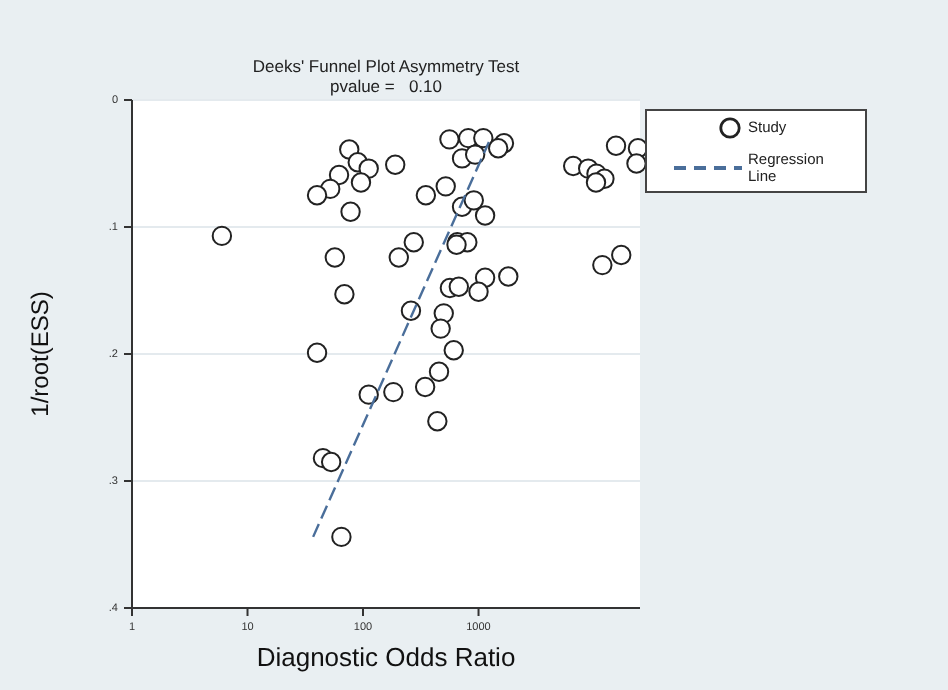 This screenshot has height=690, width=948. Describe the element at coordinates (40, 354) in the screenshot. I see `y-axis-title: 1/root(ESS)` at that location.